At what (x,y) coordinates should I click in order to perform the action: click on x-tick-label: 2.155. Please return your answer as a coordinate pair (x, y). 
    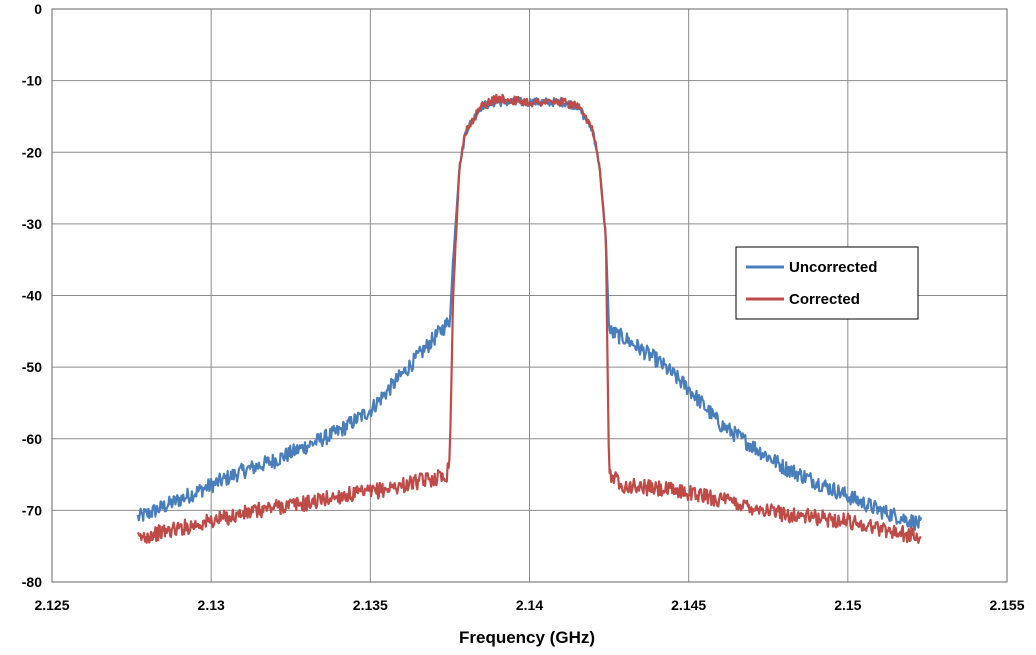
    Looking at the image, I should click on (1006, 605).